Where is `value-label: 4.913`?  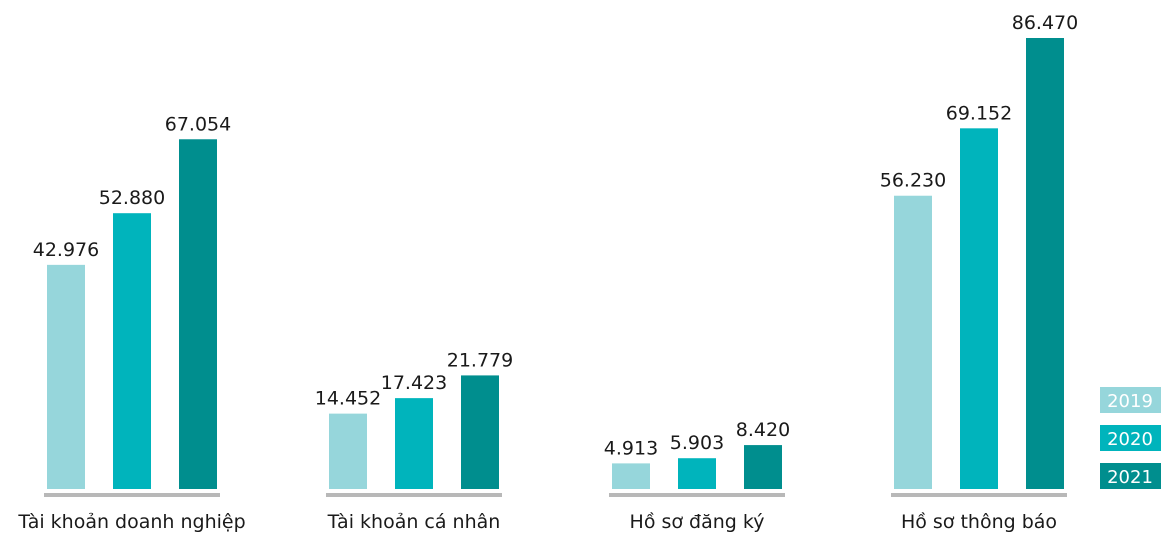
value-label: 4.913 is located at coordinates (631, 448).